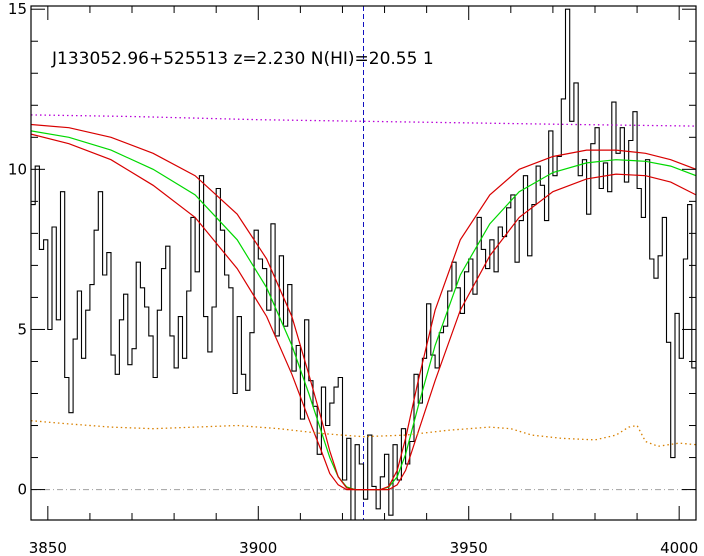 The image size is (704, 556). Describe the element at coordinates (22, 329) in the screenshot. I see `y-tick-label: 5` at that location.